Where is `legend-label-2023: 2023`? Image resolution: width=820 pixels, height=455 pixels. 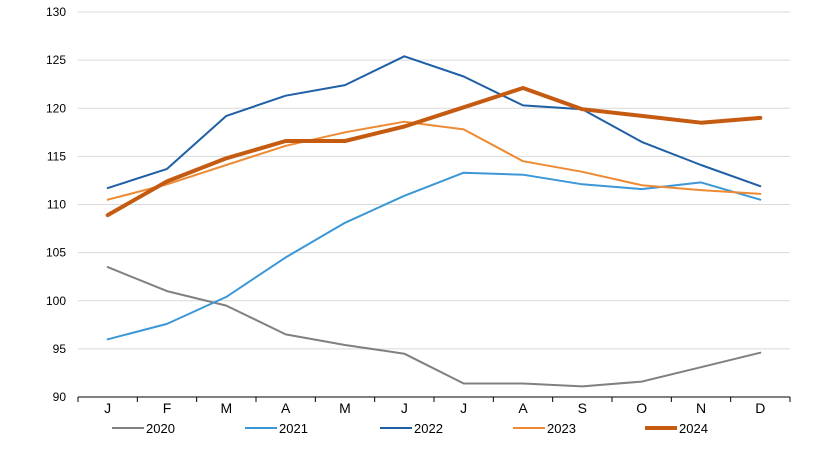
legend-label-2023: 2023 is located at coordinates (561, 428).